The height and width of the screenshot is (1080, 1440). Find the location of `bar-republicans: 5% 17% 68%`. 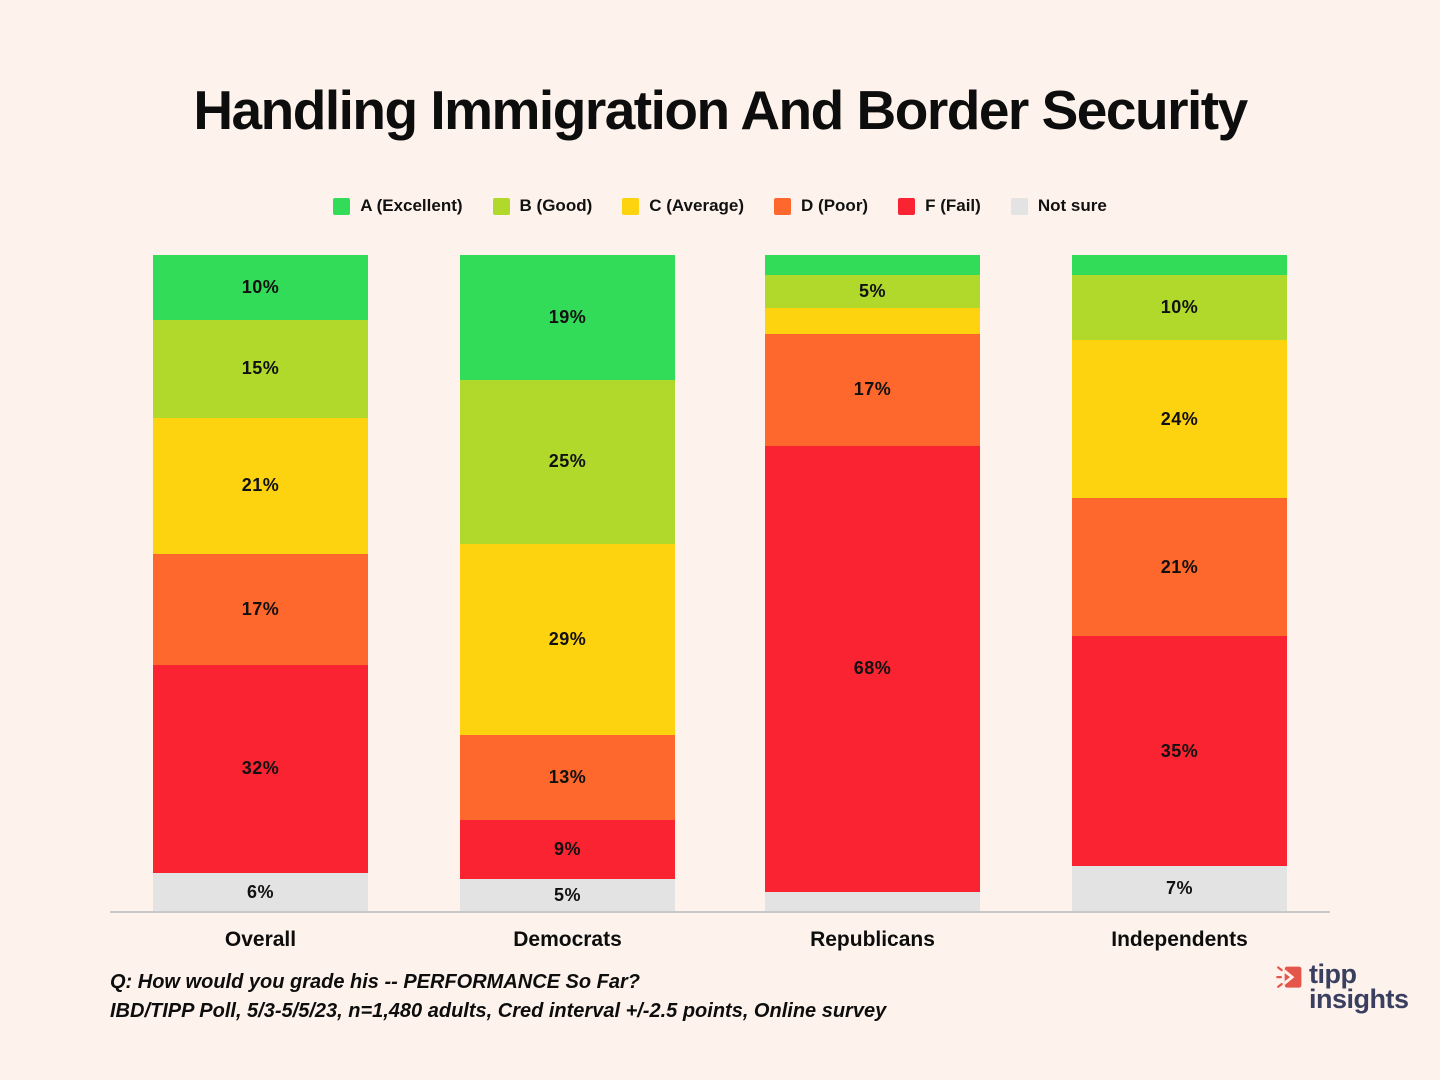

bar-republicans: 5% 17% 68% is located at coordinates (872, 583).